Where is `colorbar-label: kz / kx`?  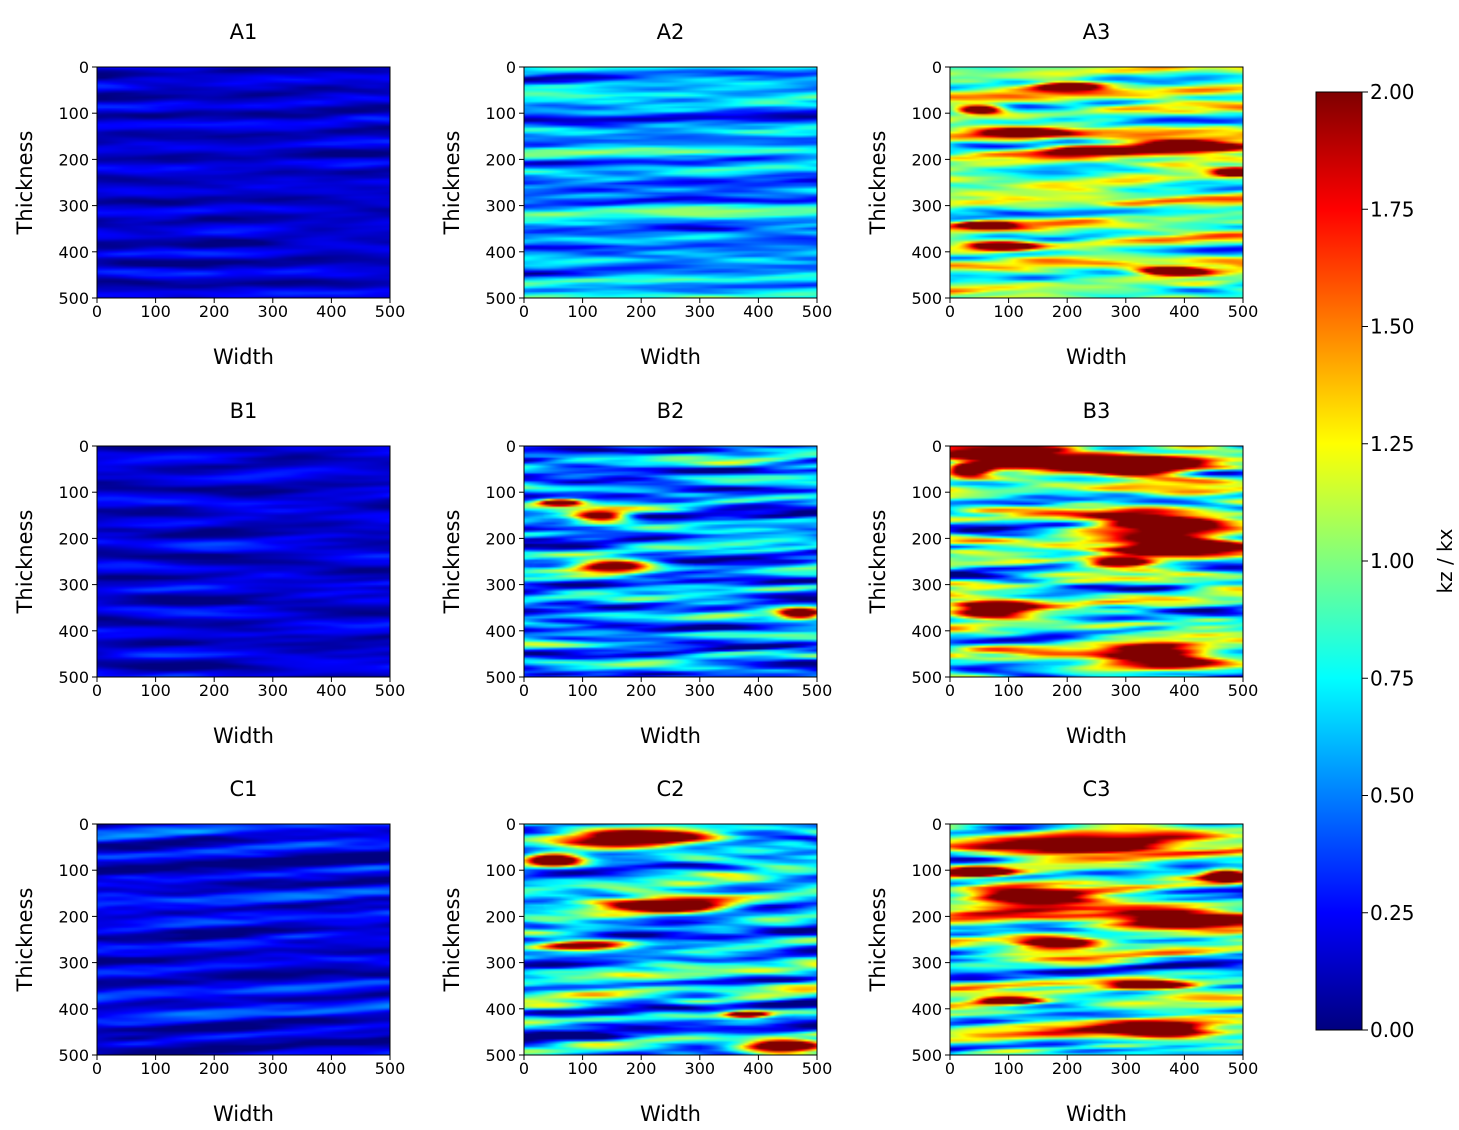
colorbar-label: kz / kx is located at coordinates (1445, 560).